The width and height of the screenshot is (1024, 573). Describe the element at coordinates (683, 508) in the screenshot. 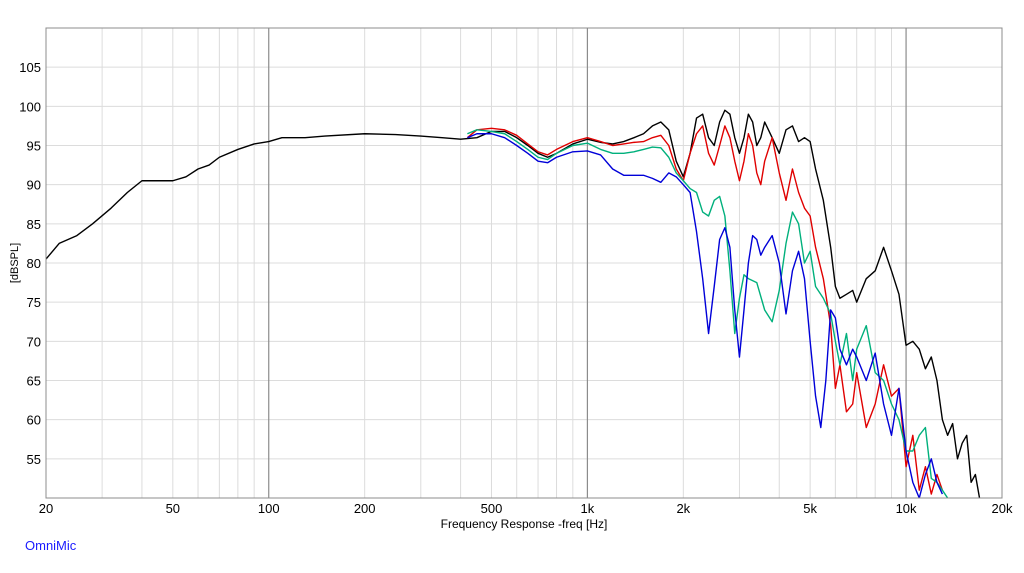

I see `x-tick-label: 2k` at that location.